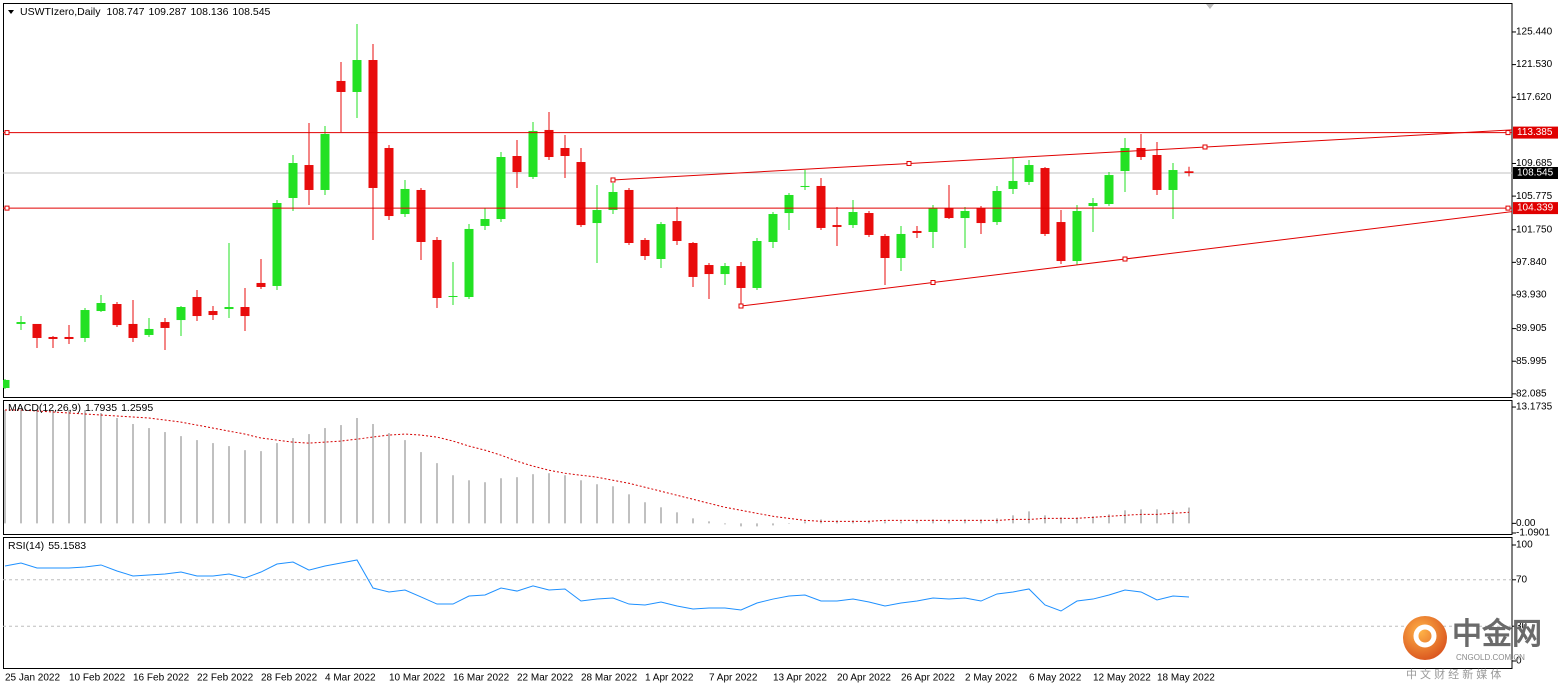  What do you see at coordinates (1535, 132) in the screenshot?
I see `price-tag` at bounding box center [1535, 132].